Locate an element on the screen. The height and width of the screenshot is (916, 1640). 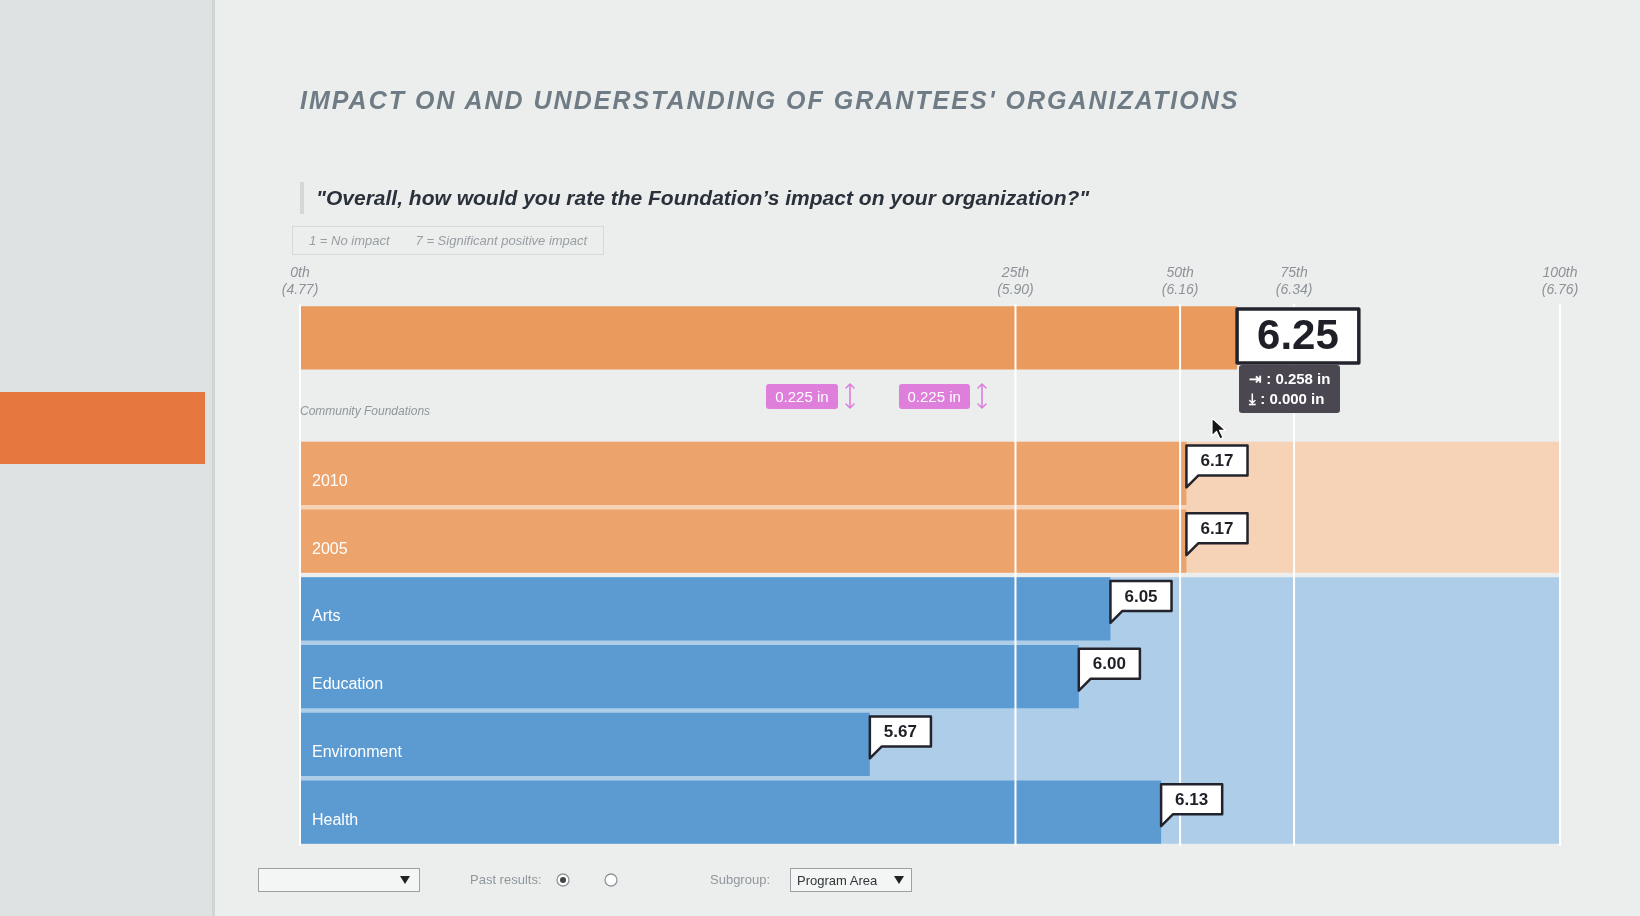
ref-line-label: 0th (4.77) is located at coordinates (300, 280).